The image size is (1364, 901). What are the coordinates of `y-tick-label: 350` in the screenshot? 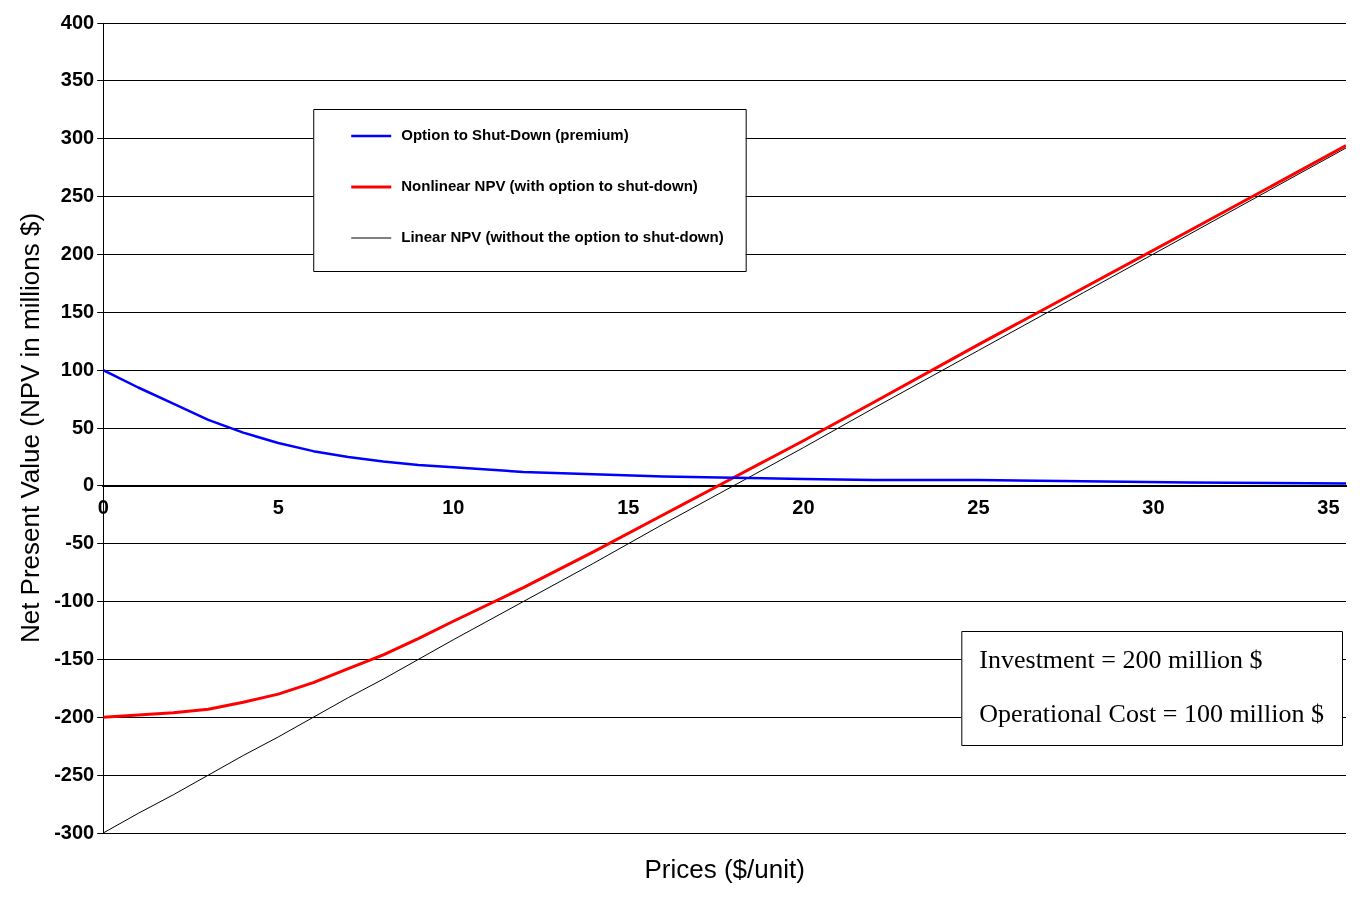 It's located at (77, 79).